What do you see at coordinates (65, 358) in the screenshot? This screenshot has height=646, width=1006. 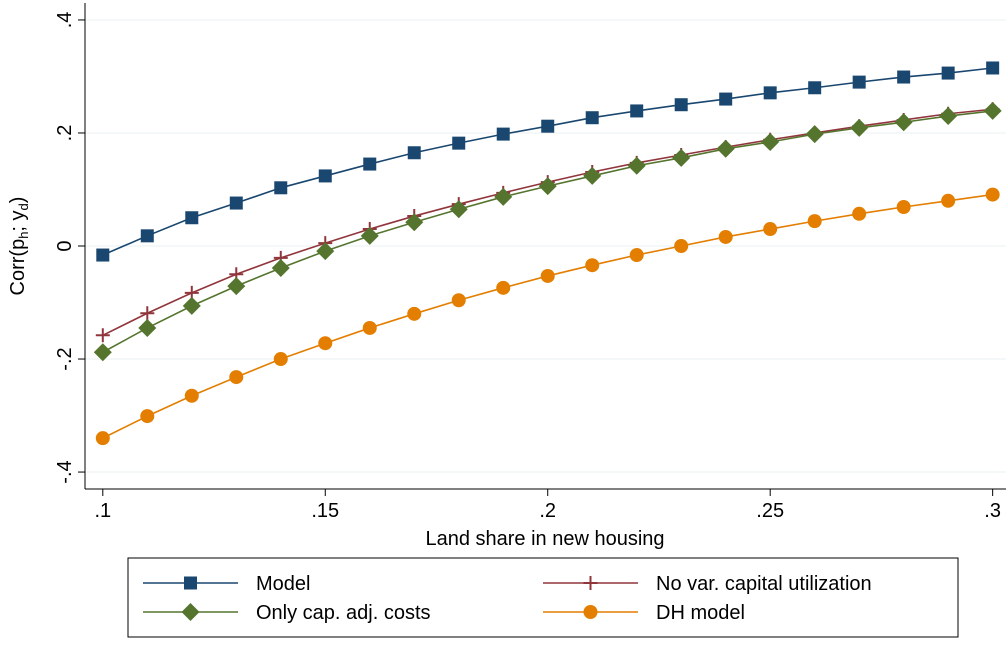 I see `y-tick-label: -.2` at bounding box center [65, 358].